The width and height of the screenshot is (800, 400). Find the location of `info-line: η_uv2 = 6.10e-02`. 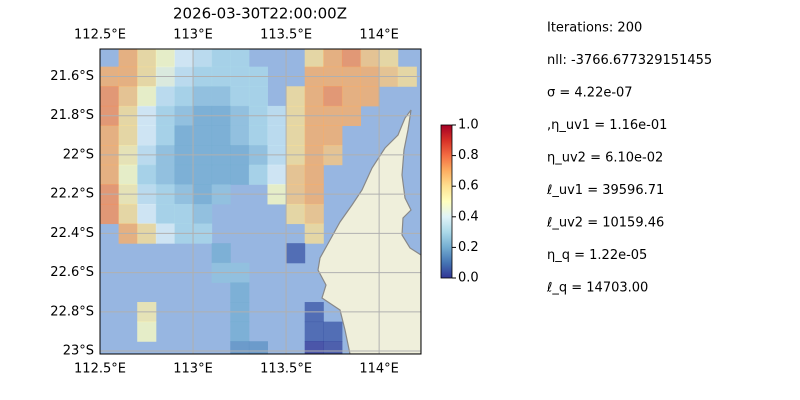

info-line: η_uv2 = 6.10e-02 is located at coordinates (605, 158).